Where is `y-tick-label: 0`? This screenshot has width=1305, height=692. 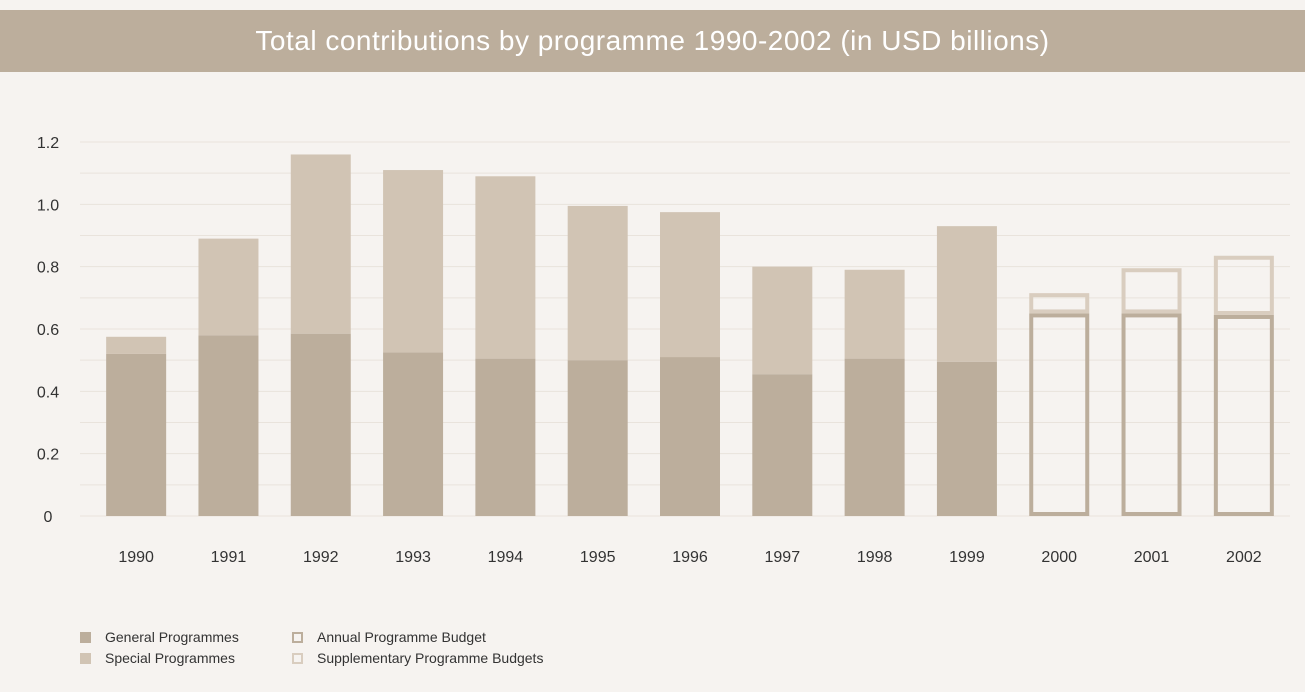
y-tick-label: 0 is located at coordinates (48, 517).